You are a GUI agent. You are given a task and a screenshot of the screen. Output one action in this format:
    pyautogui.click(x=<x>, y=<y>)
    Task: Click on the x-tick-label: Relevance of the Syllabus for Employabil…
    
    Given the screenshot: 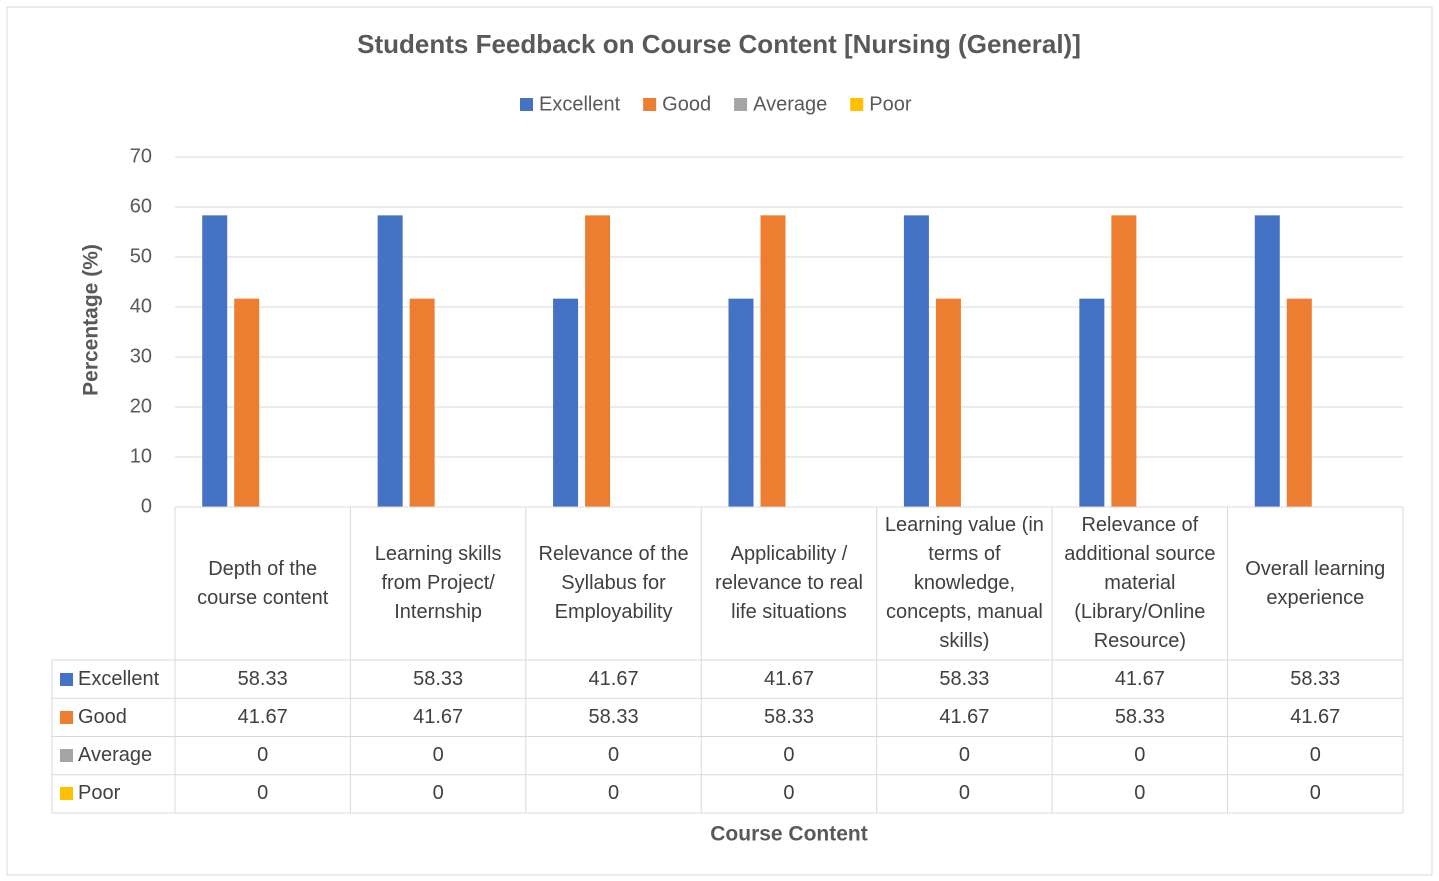 What is the action you would take?
    pyautogui.click(x=613, y=583)
    